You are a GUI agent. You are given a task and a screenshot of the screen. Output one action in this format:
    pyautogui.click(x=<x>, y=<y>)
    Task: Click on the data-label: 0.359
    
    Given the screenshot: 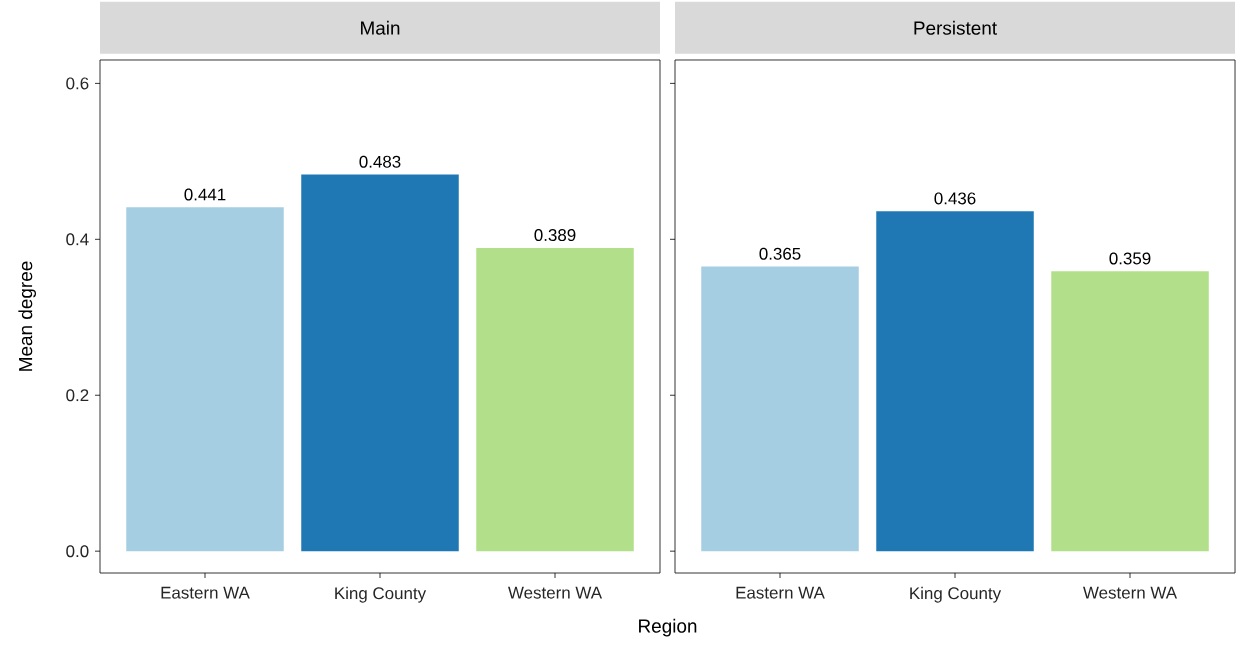 What is the action you would take?
    pyautogui.click(x=1130, y=258)
    